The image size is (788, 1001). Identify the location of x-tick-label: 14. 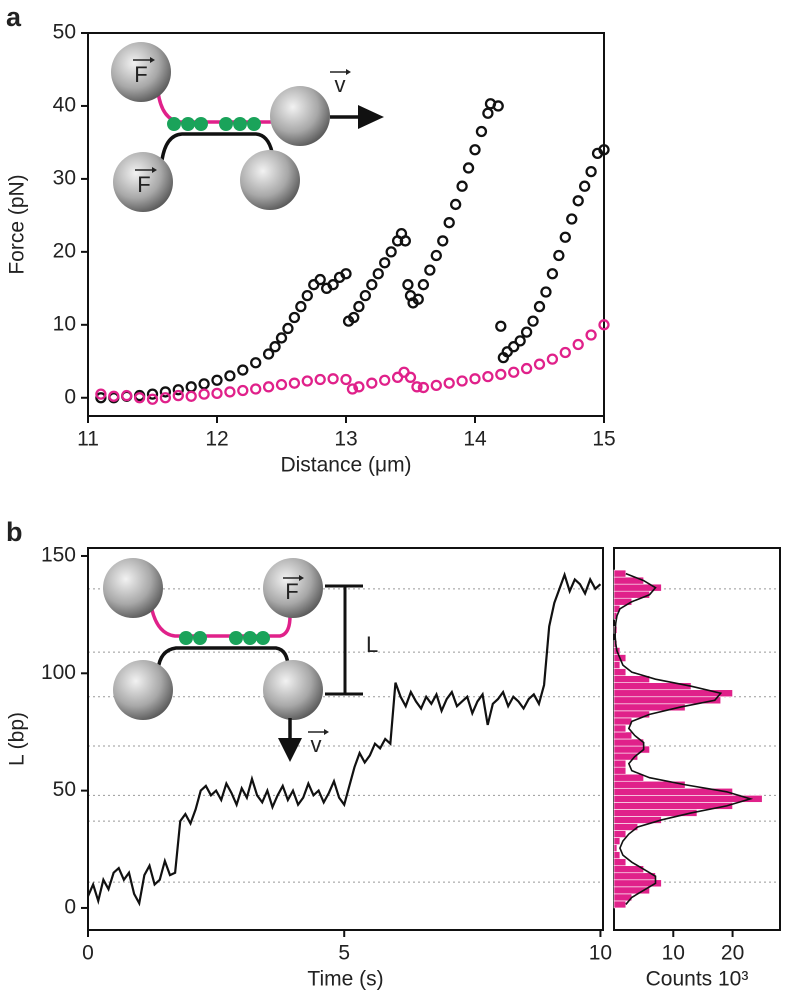
(475, 439).